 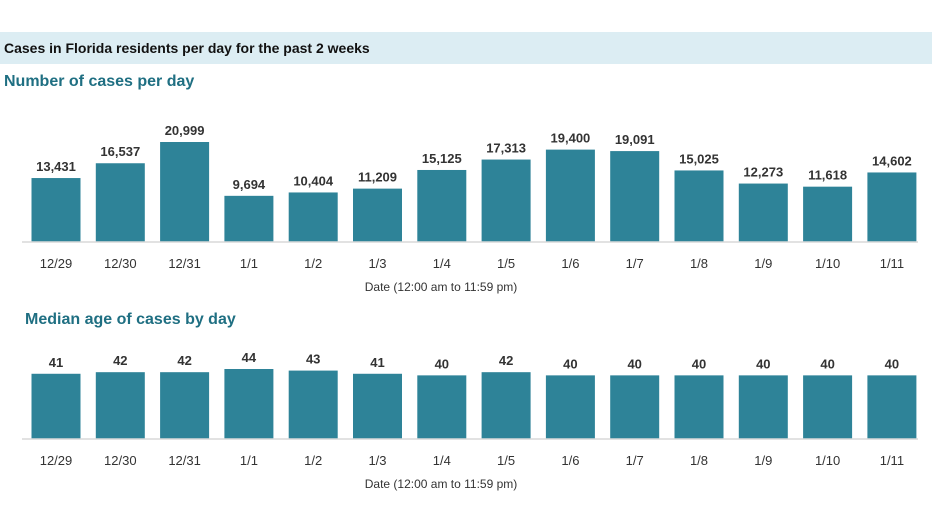 What do you see at coordinates (442, 263) in the screenshot?
I see `cases-tick-label: 1/4` at bounding box center [442, 263].